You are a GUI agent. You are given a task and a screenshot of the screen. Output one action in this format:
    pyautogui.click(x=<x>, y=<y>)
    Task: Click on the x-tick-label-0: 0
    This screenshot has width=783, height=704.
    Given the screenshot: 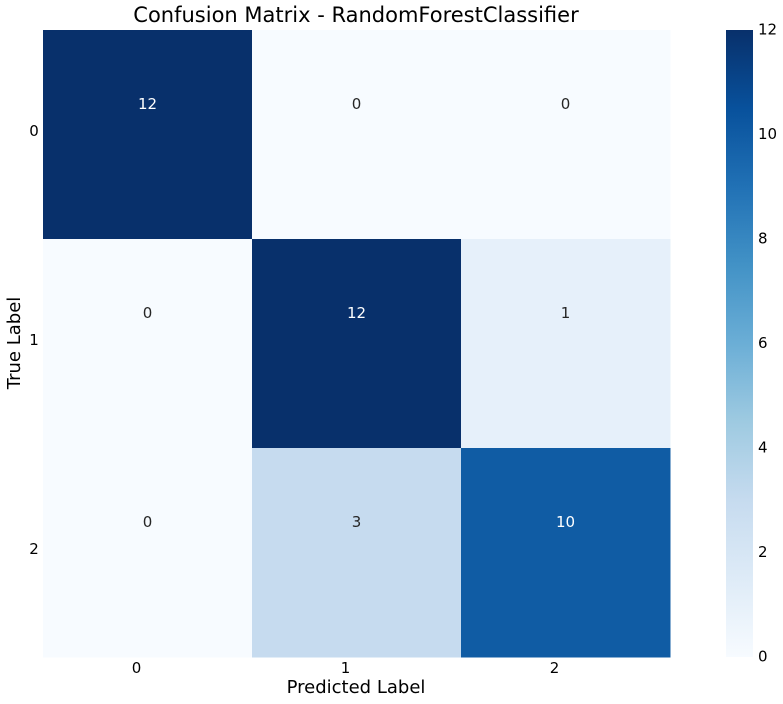 What is the action you would take?
    pyautogui.click(x=137, y=668)
    